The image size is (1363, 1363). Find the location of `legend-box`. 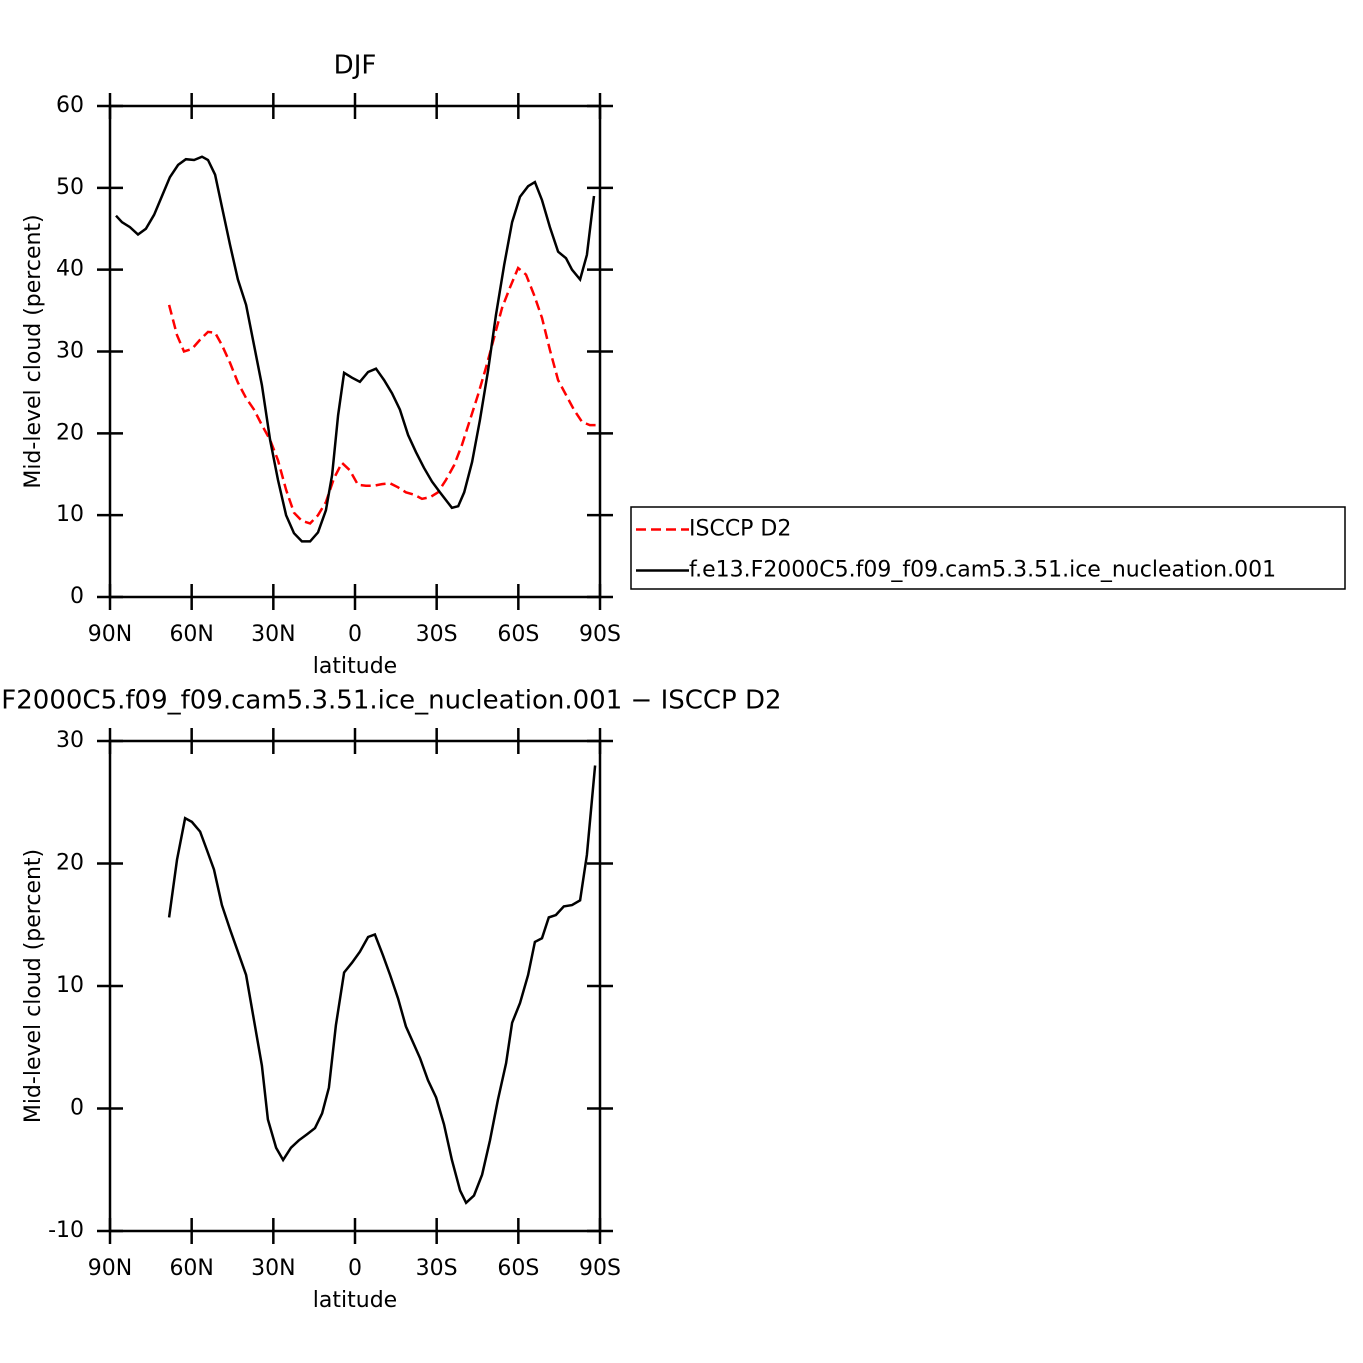

legend-box is located at coordinates (988, 548).